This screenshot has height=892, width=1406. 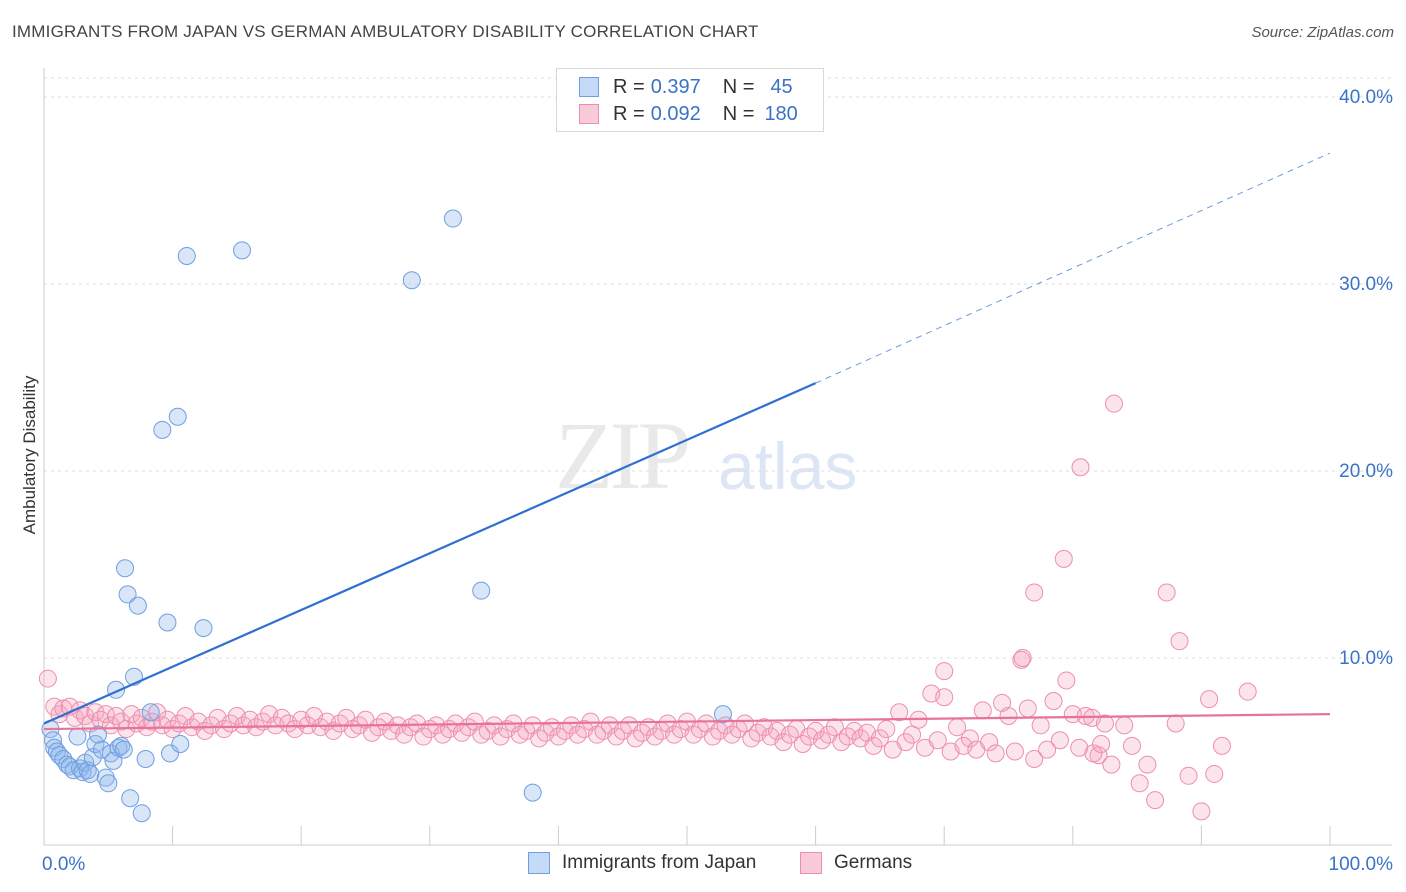 I want to click on y-tick-label: 40.0%, so click(x=1366, y=97).